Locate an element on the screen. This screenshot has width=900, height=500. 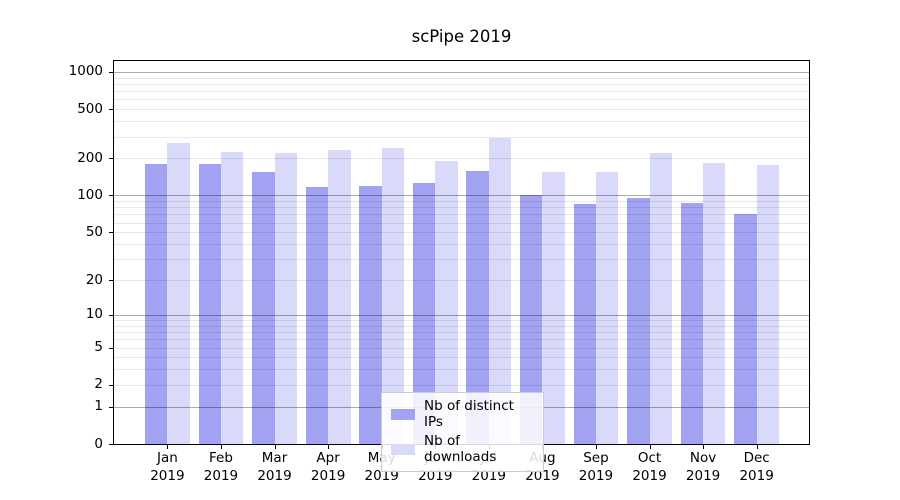
x-tick-label-line: Nov is located at coordinates (703, 458).